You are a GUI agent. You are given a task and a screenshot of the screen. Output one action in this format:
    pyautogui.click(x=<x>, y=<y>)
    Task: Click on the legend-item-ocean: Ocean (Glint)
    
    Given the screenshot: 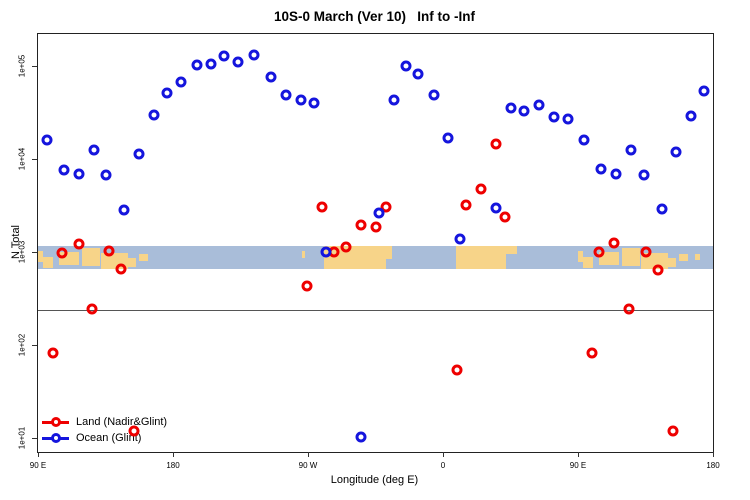 What is the action you would take?
    pyautogui.click(x=104, y=438)
    